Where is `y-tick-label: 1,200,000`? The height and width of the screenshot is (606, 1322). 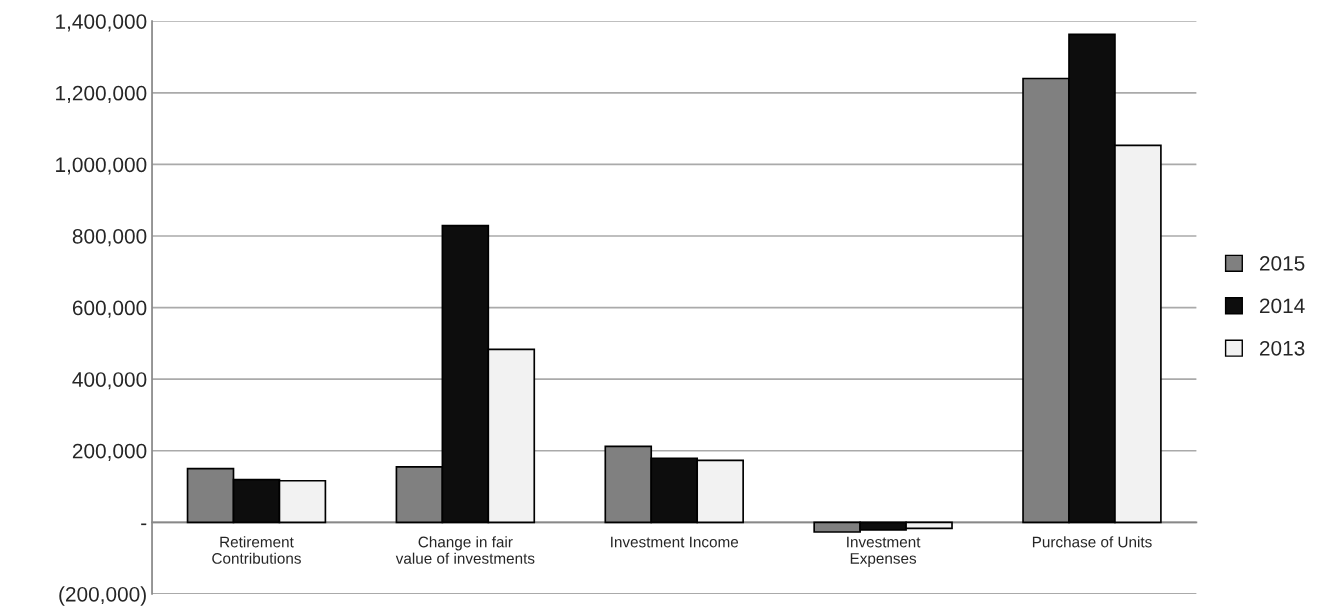
y-tick-label: 1,200,000 is located at coordinates (101, 94).